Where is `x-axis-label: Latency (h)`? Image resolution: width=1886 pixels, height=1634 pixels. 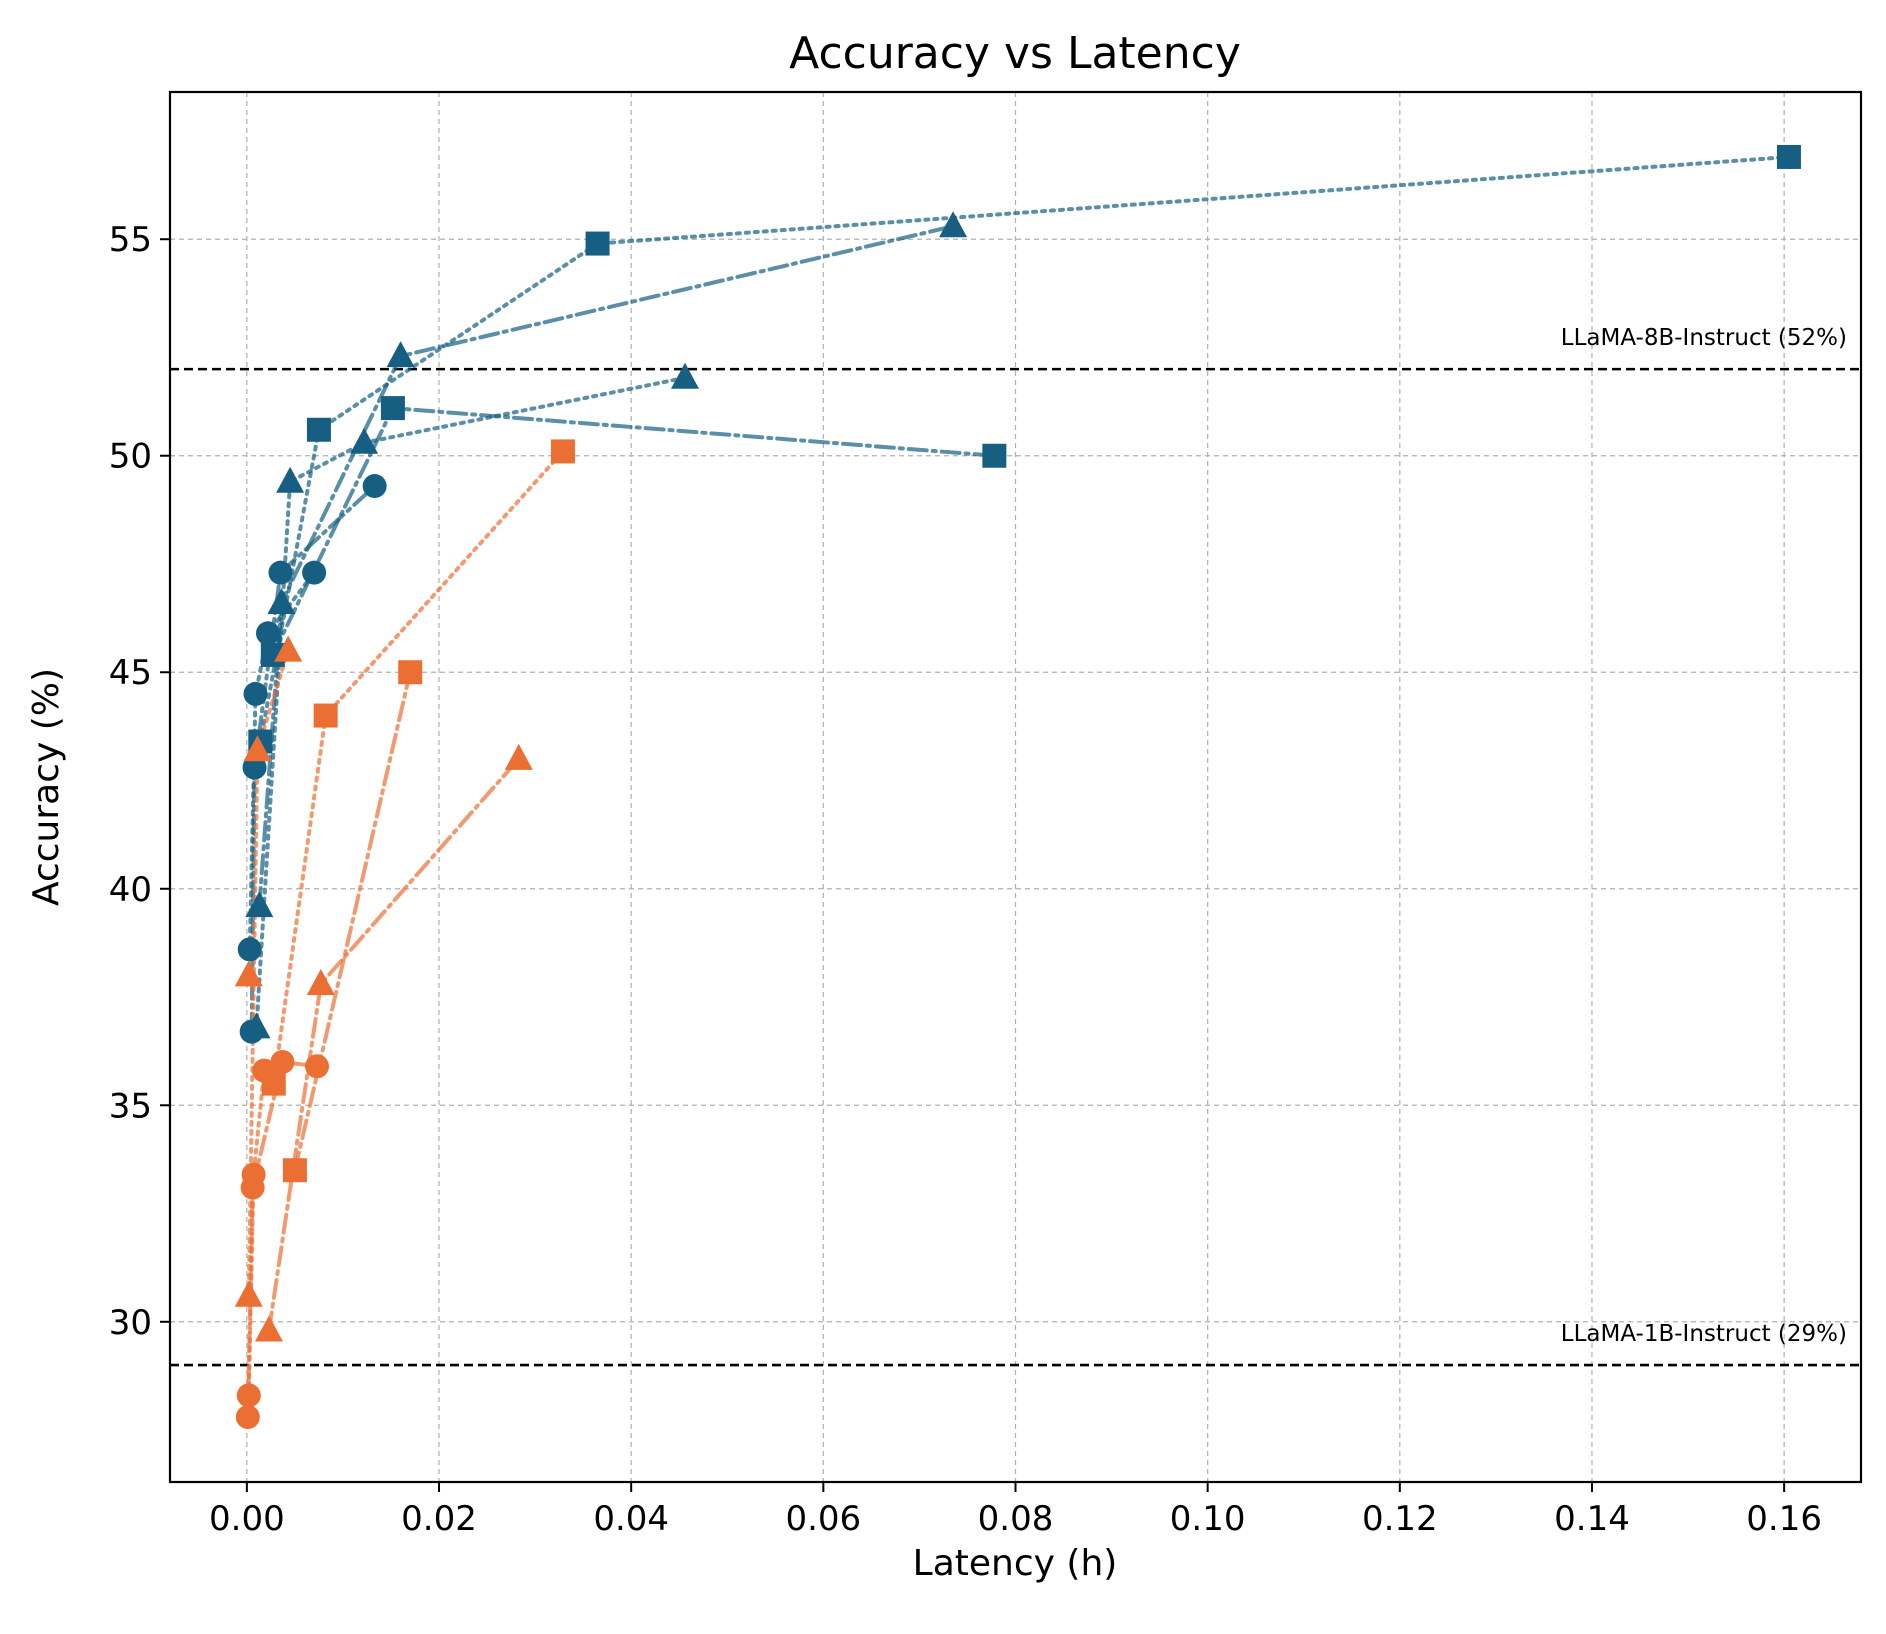 x-axis-label: Latency (h) is located at coordinates (1015, 1563).